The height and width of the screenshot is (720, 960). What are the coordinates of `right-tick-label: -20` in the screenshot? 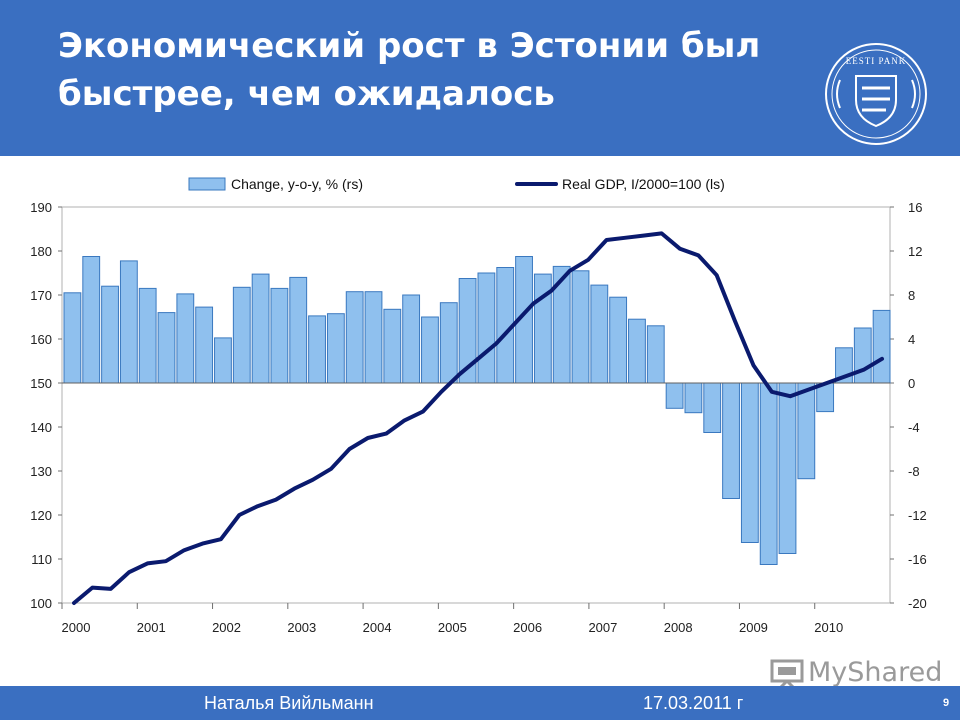 It's located at (917, 603).